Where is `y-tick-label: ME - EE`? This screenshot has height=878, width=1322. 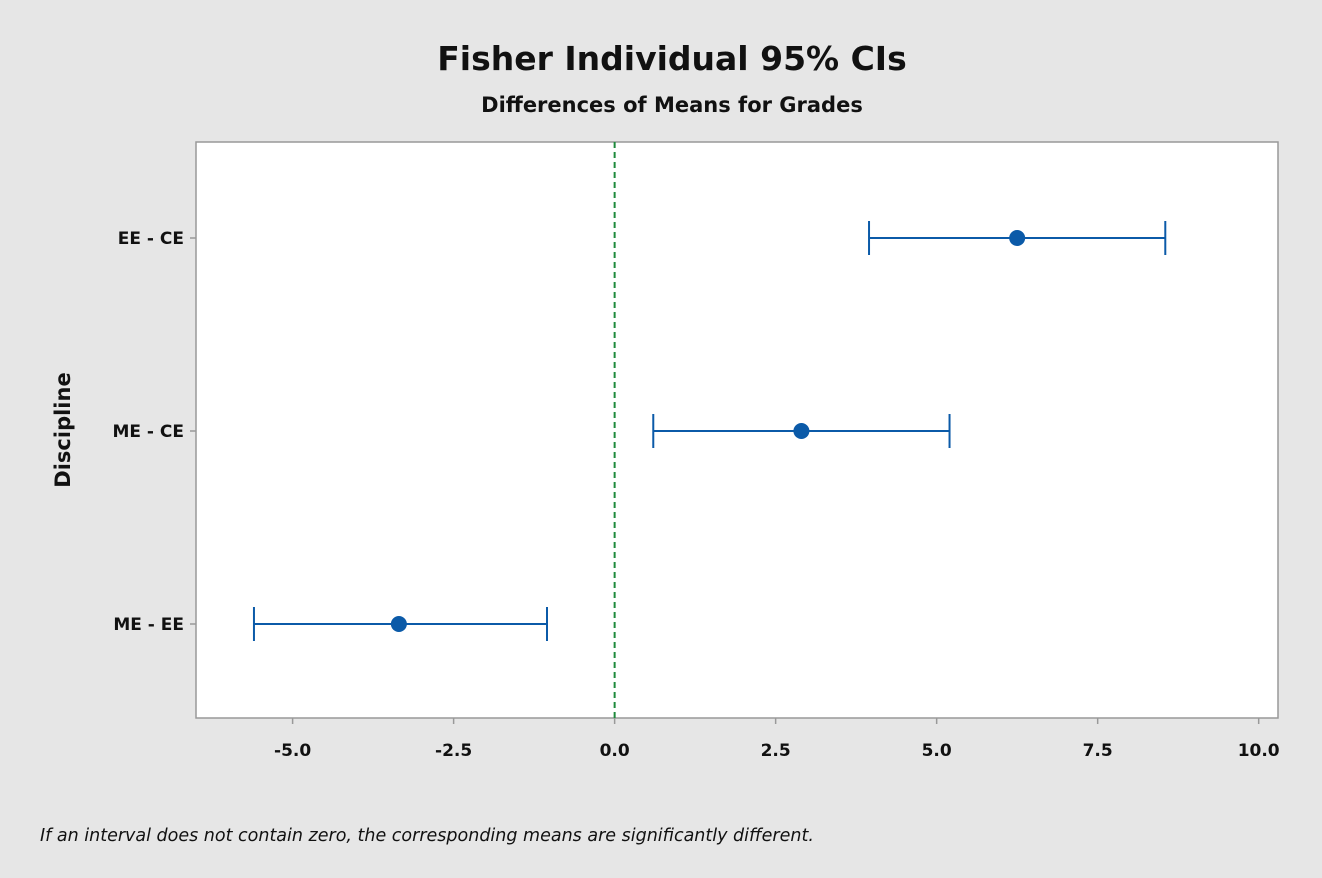 y-tick-label: ME - EE is located at coordinates (148, 625).